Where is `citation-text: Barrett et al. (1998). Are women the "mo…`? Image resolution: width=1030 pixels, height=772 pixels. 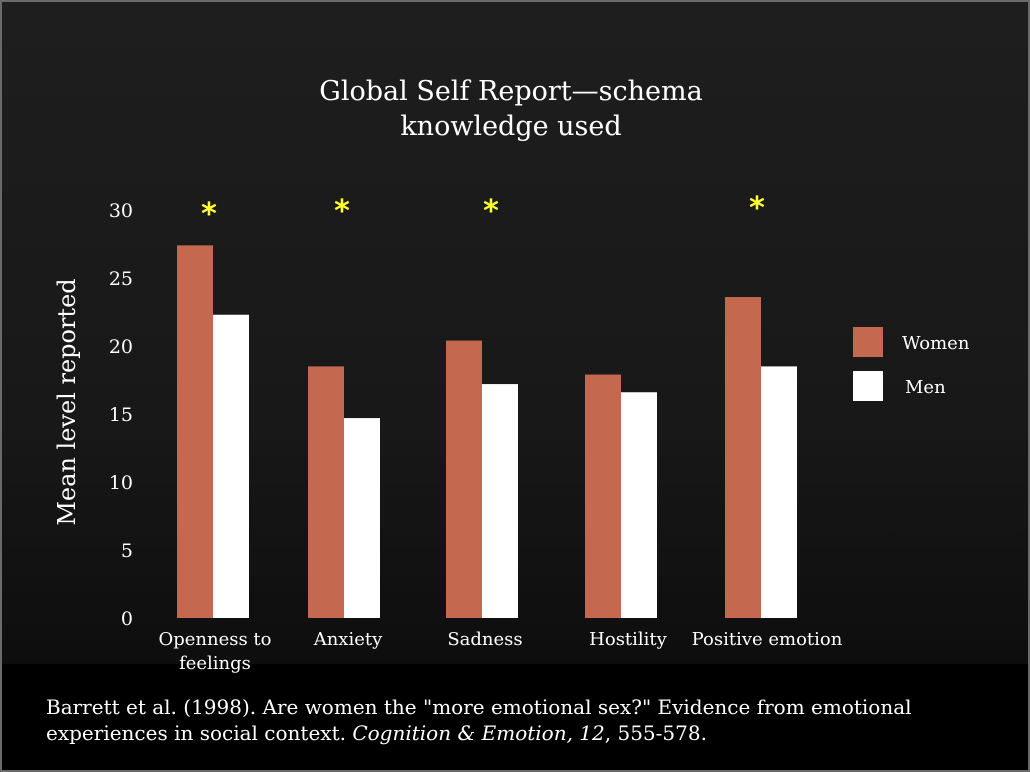
citation-text: Barrett et al. (1998). Are women the "mo… is located at coordinates (479, 720).